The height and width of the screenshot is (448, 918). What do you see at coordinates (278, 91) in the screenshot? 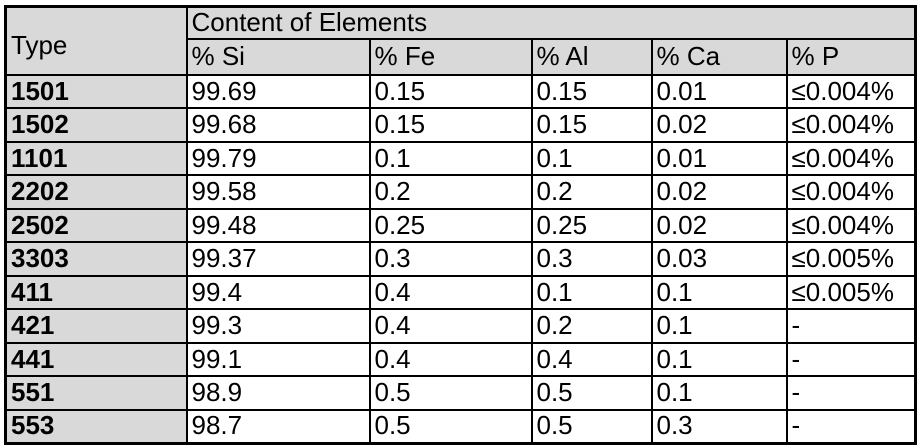
I see `value-cell: 99.69` at bounding box center [278, 91].